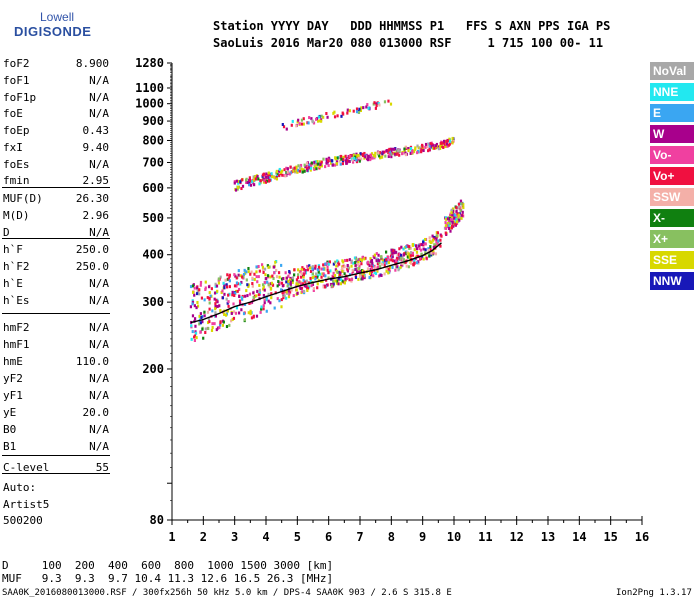 This screenshot has width=700, height=600. What do you see at coordinates (56, 396) in the screenshot?
I see `param-row: yF1 N/A` at bounding box center [56, 396].